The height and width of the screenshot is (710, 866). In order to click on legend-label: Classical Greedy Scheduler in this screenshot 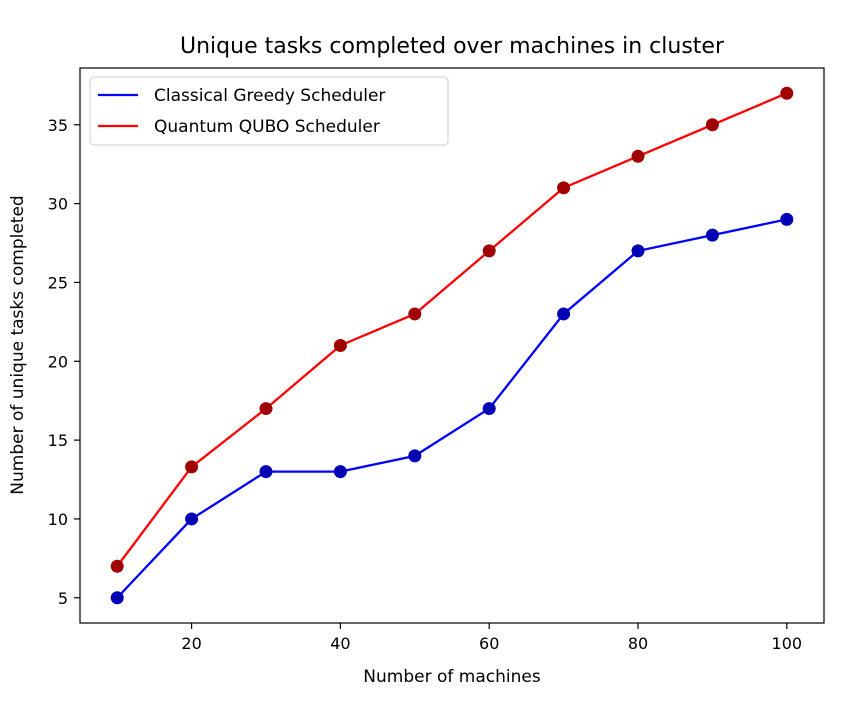, I will do `click(269, 96)`.